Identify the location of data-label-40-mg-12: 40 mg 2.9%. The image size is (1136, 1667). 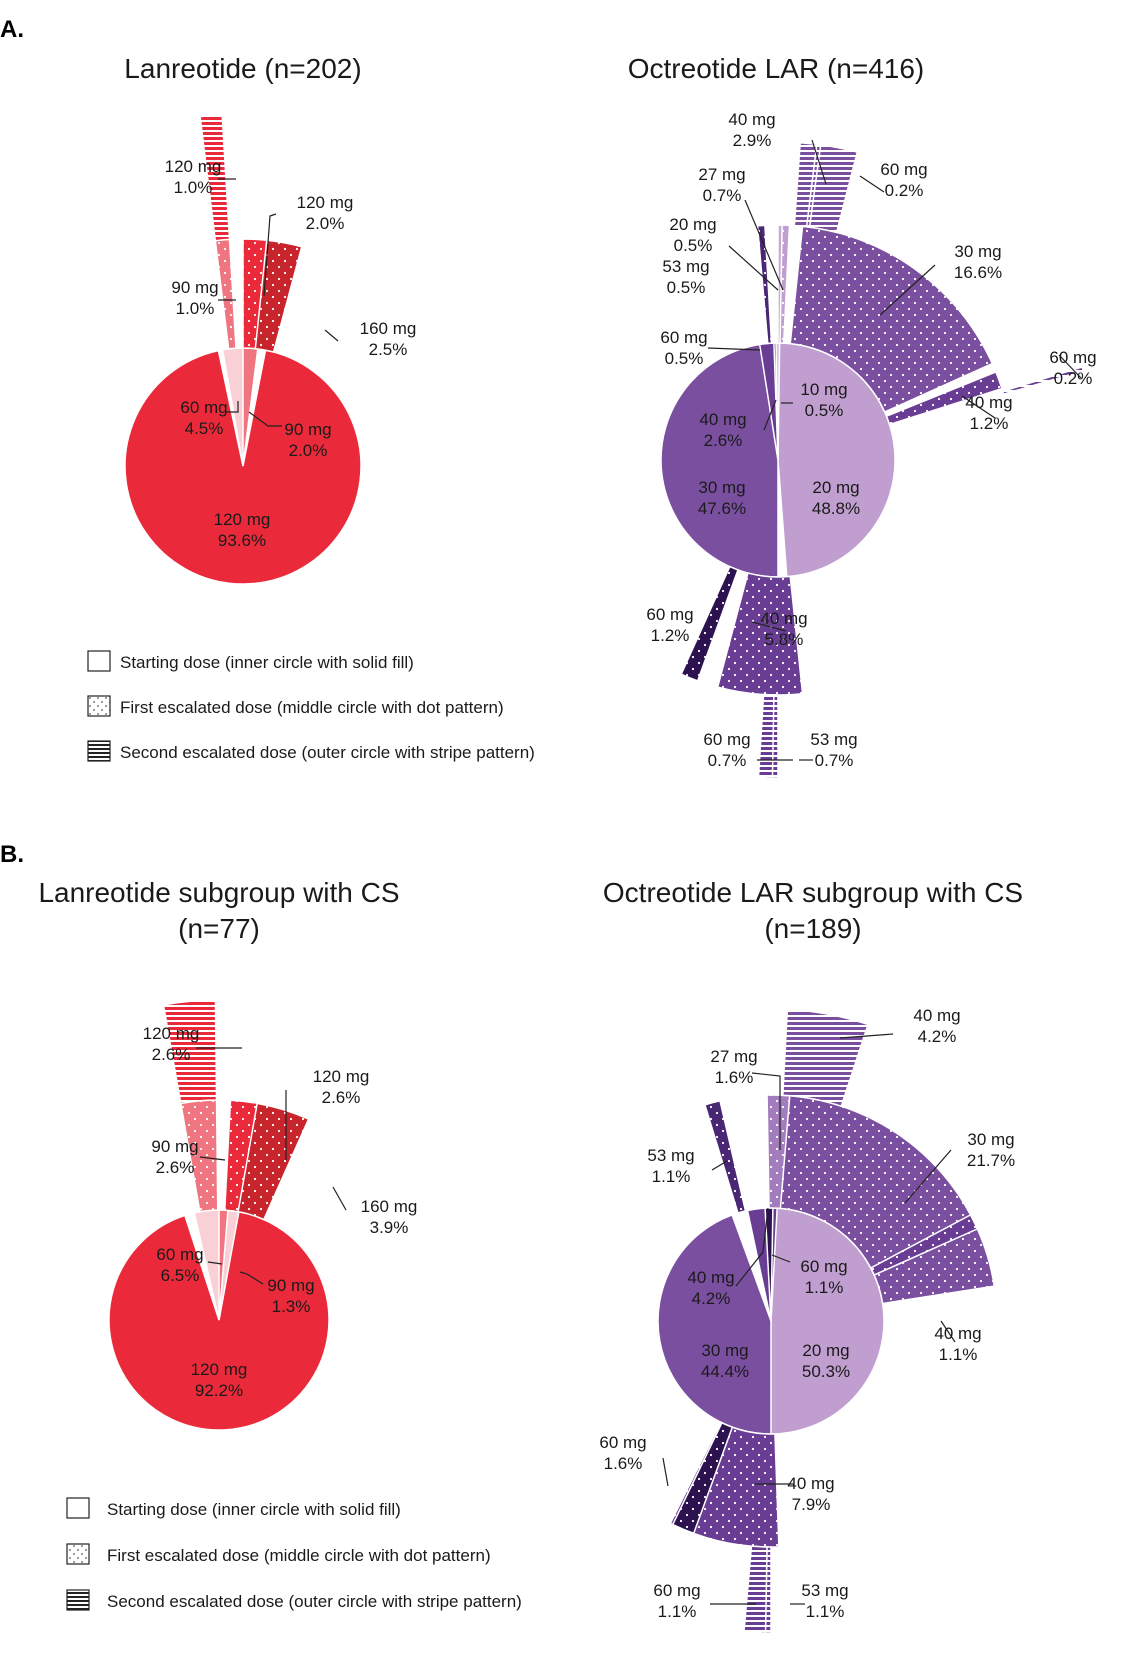
(751, 130).